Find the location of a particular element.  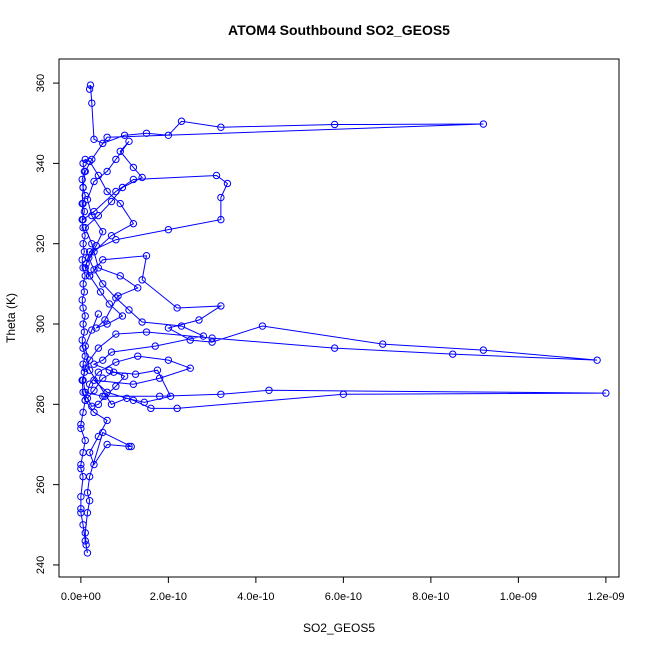

chart-title: ATOM4 Southbound SO2_GEOS5 is located at coordinates (339, 30).